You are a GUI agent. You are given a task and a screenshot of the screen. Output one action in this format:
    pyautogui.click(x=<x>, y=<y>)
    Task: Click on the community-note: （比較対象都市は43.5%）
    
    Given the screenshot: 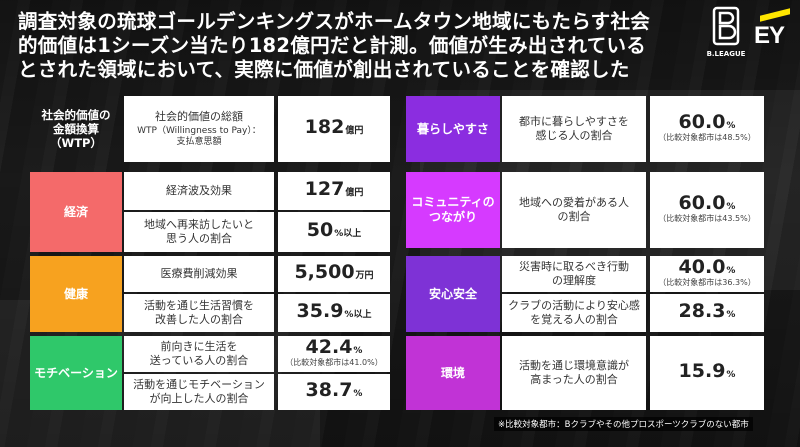 What is the action you would take?
    pyautogui.click(x=707, y=218)
    